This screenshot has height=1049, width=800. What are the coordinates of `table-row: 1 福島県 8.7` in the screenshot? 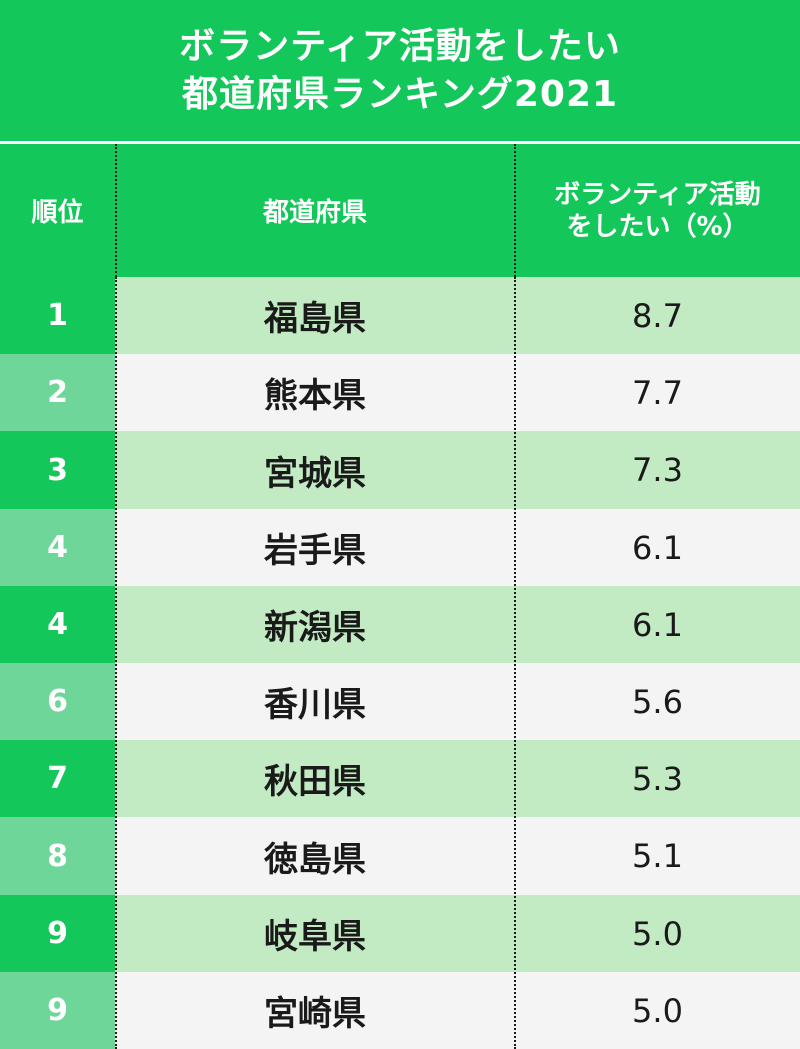 It's located at (400, 315).